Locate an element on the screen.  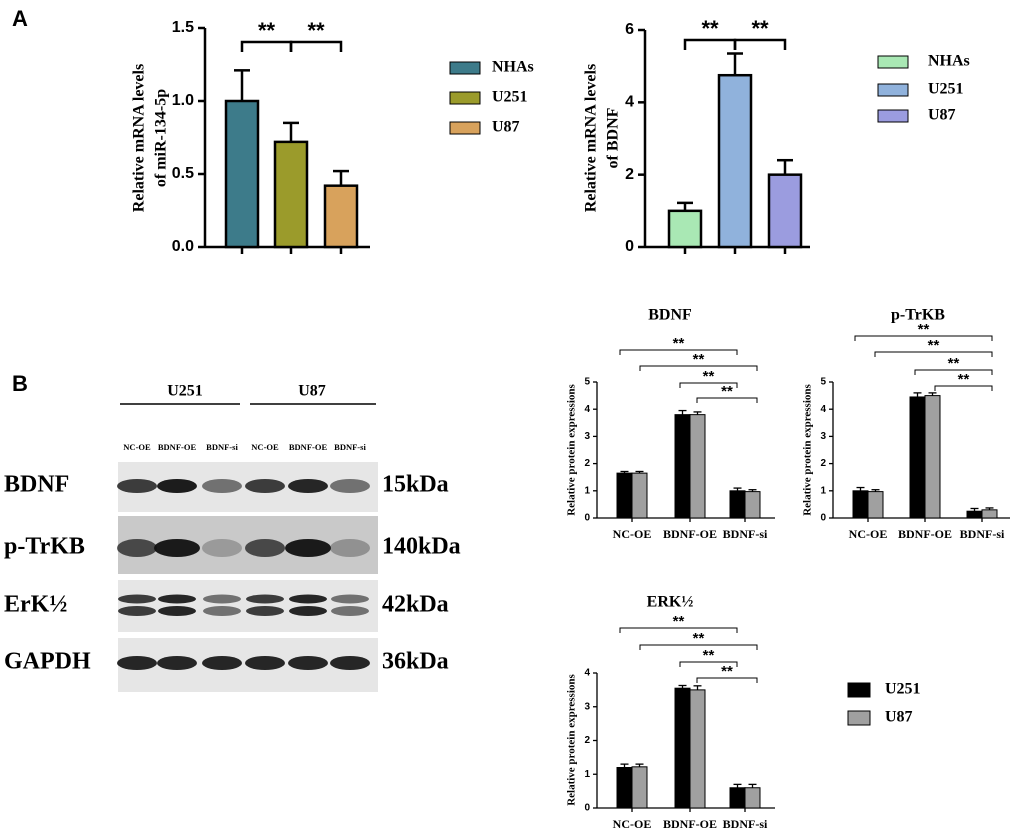
y-axis-label: Relative mRNA levels is located at coordinates (139, 138).